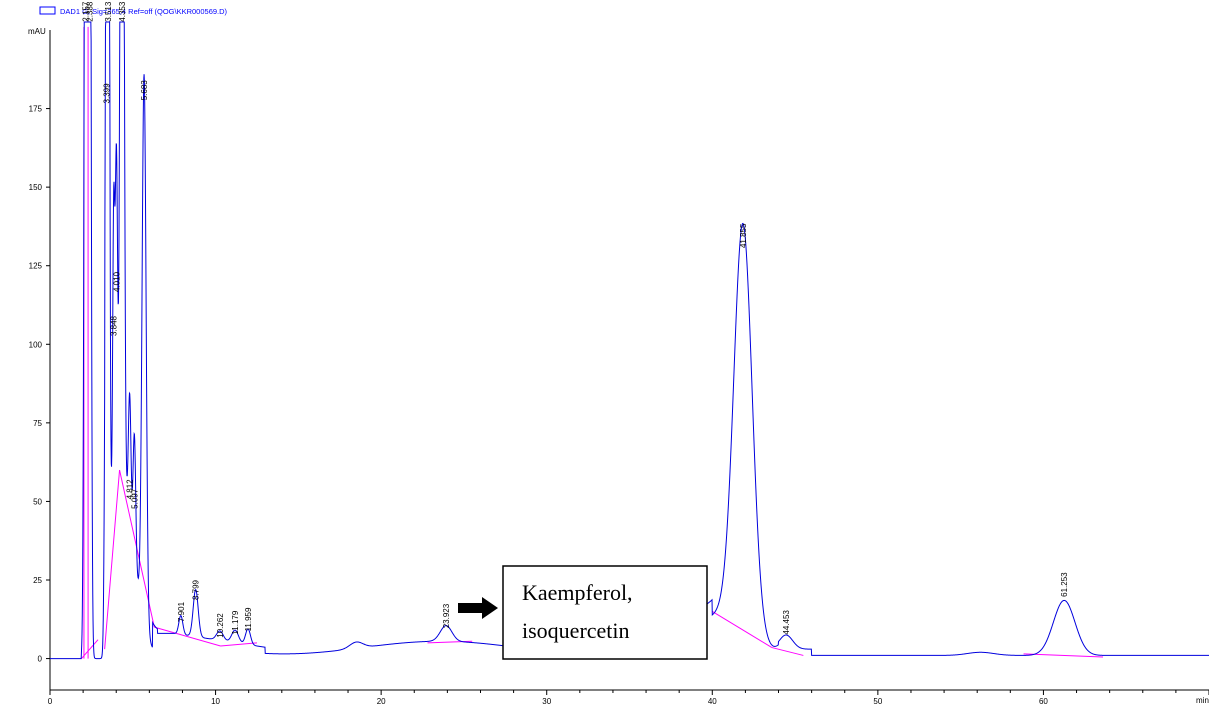  What do you see at coordinates (36, 266) in the screenshot?
I see `y-tick-label: 125` at bounding box center [36, 266].